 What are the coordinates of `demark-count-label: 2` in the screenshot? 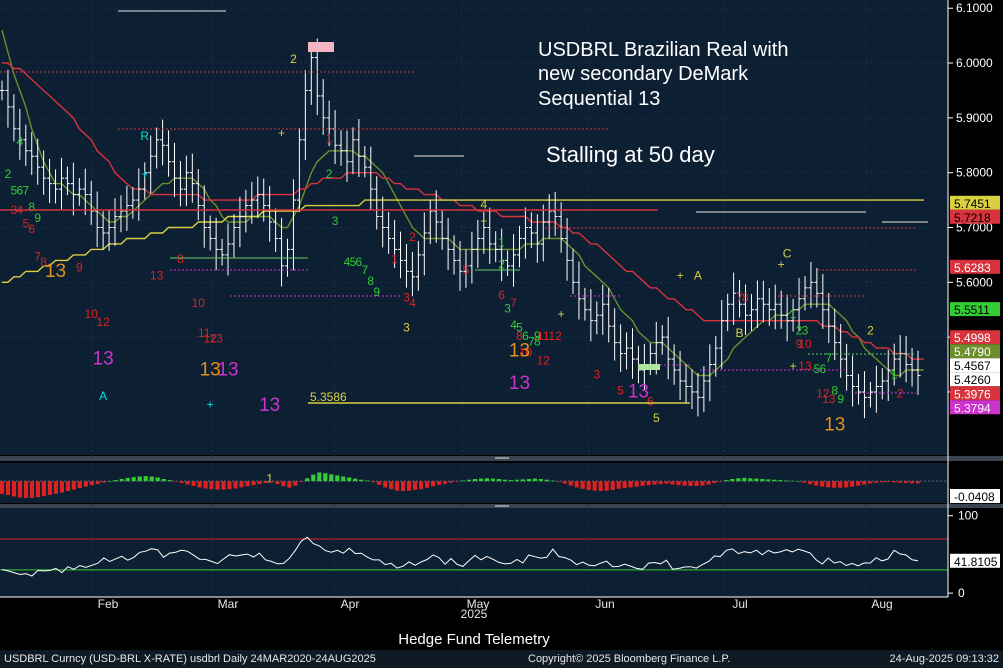 It's located at (293, 59).